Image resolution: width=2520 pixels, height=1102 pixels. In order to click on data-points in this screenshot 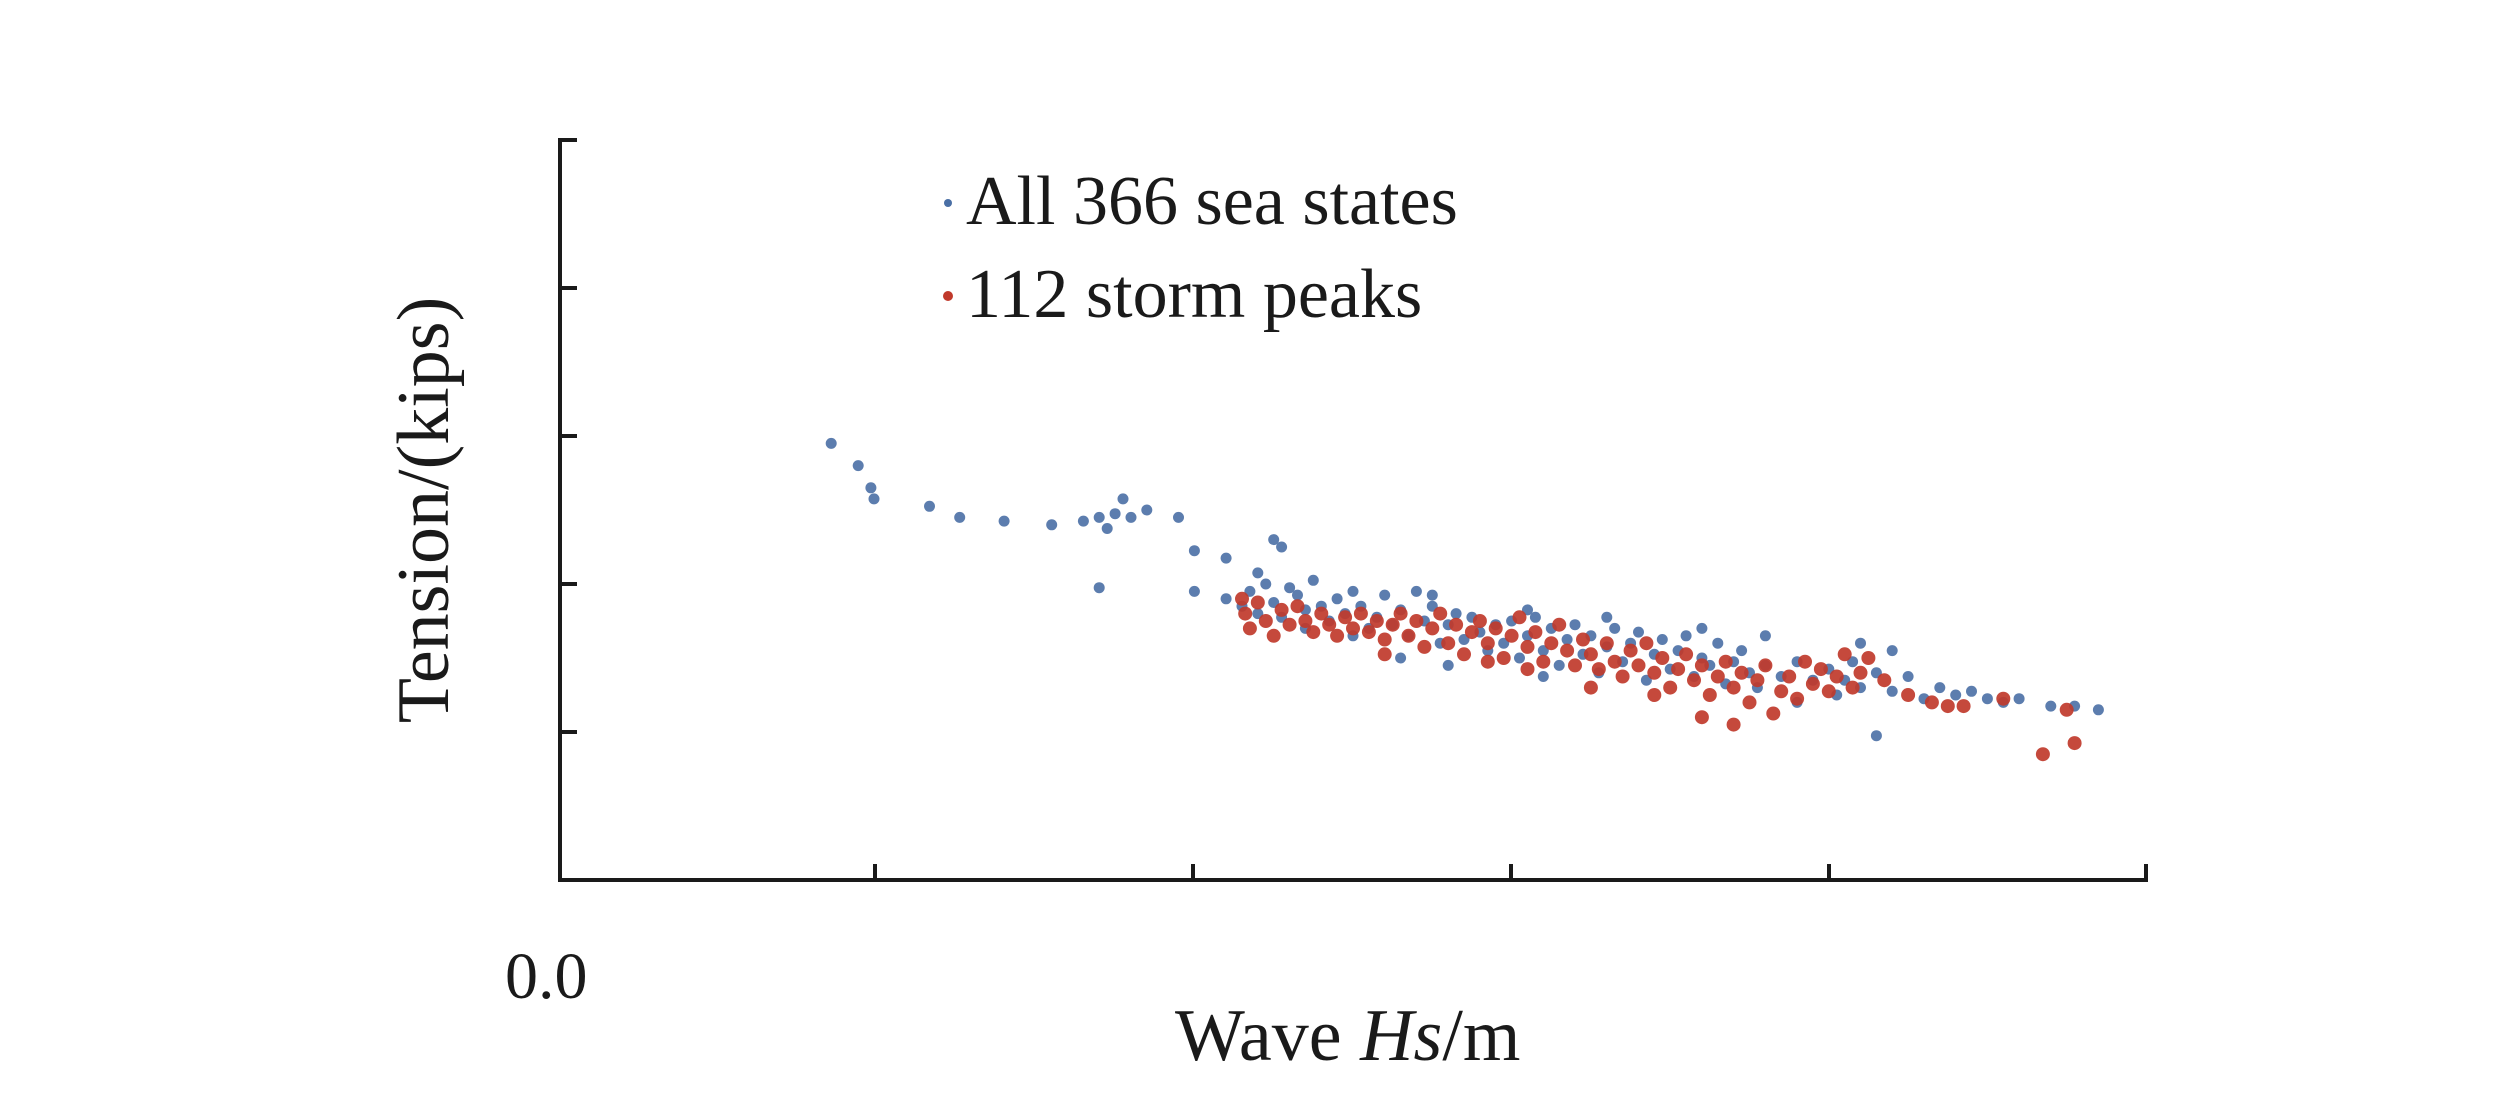, I will do `click(1464, 599)`.